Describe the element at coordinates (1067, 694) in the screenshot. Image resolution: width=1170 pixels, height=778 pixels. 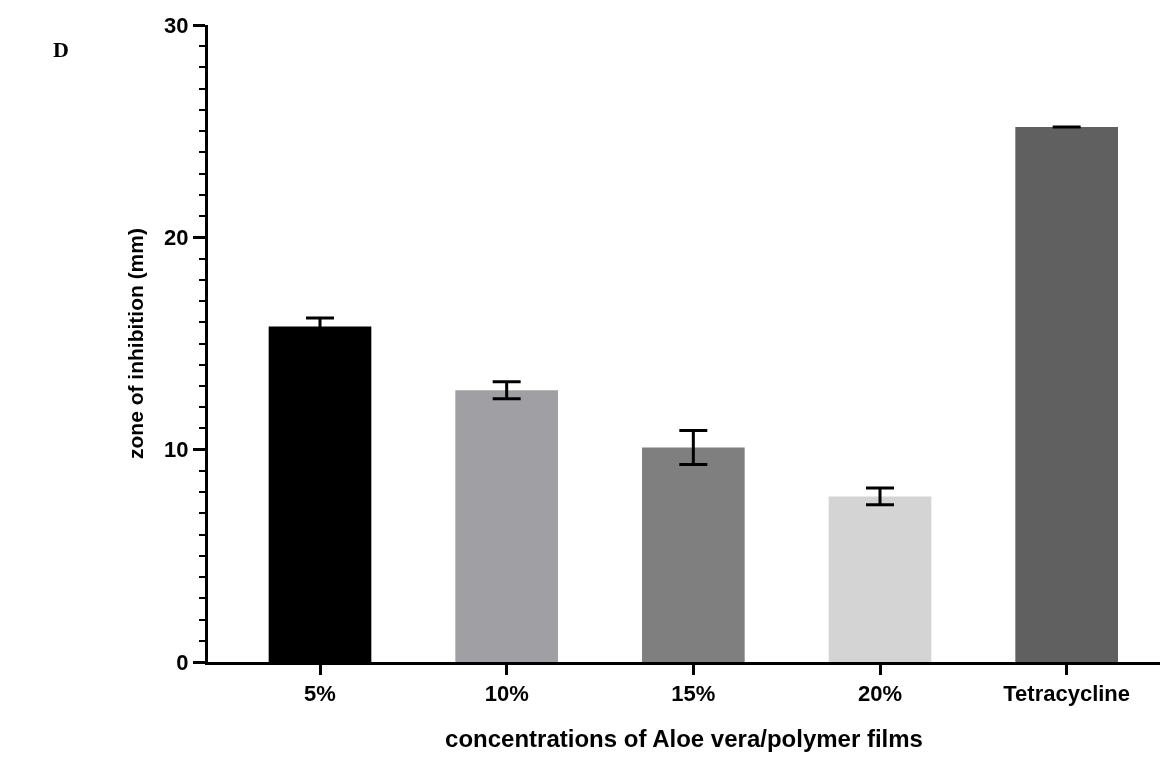
I see `x-tick-label: Tetracycline` at that location.